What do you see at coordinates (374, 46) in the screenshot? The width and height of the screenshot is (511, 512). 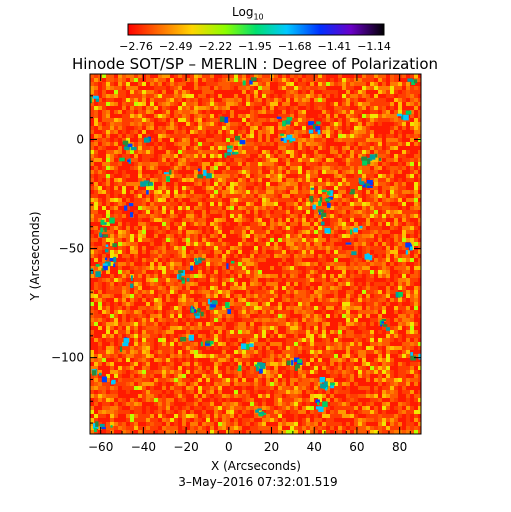 I see `colorbar-tick-label: −1.14` at bounding box center [374, 46].